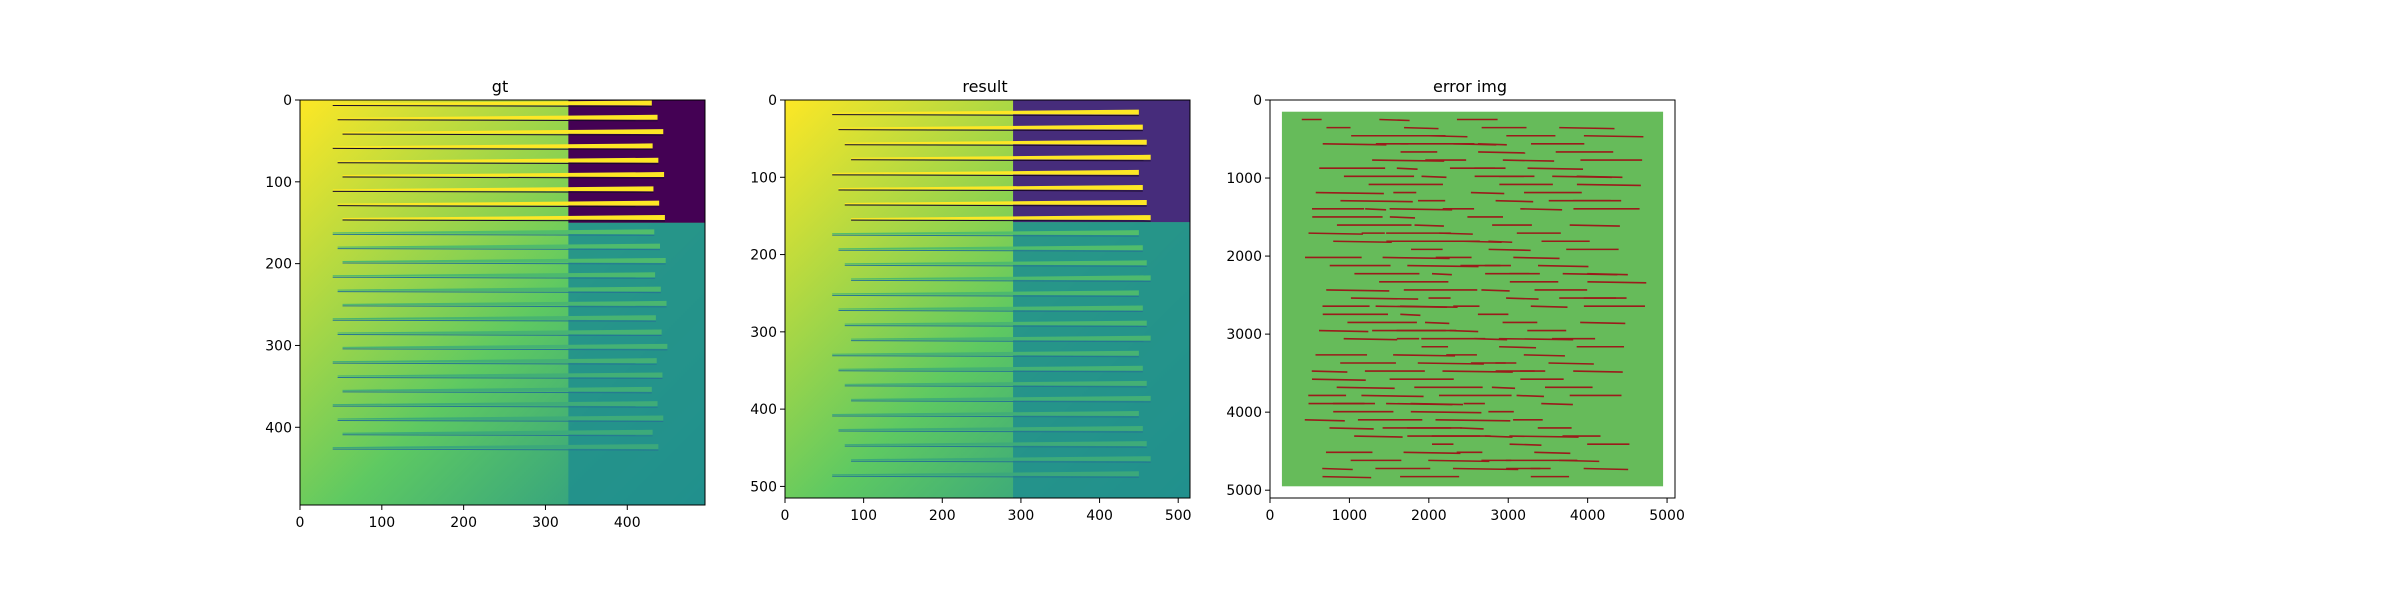  Describe the element at coordinates (767, 294) in the screenshot. I see `y-axis: 0 100 200 300 400 500` at that location.